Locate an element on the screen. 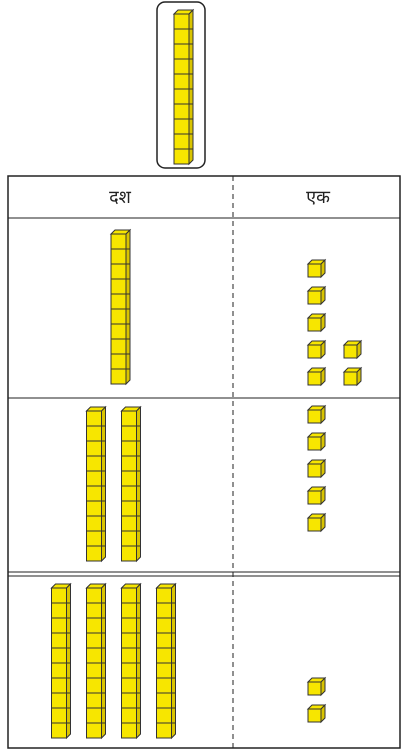 The height and width of the screenshot is (753, 401). header-tens: दश is located at coordinates (120, 197).